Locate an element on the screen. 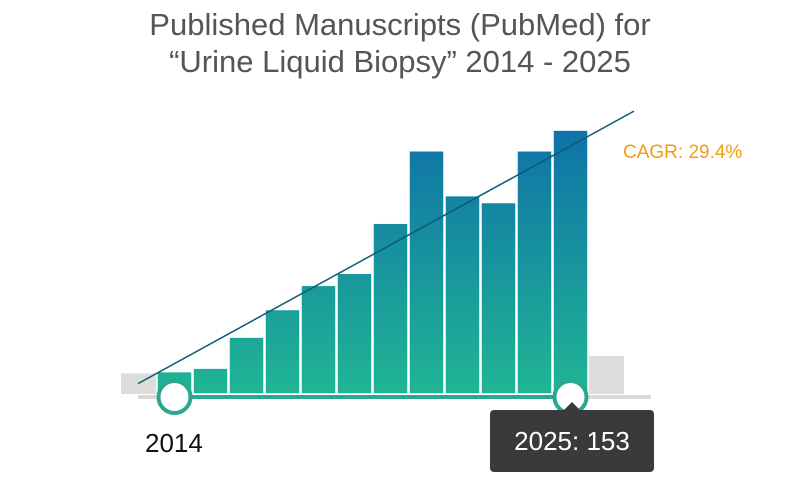 This screenshot has height=488, width=800. bar-2015 is located at coordinates (210, 381).